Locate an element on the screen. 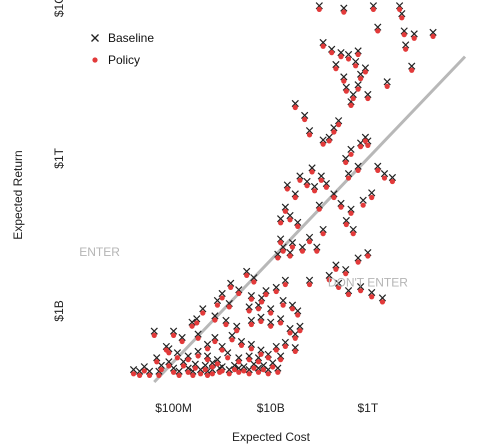 The width and height of the screenshot is (490, 448). region-annotation: DON'T ENTER is located at coordinates (368, 283).